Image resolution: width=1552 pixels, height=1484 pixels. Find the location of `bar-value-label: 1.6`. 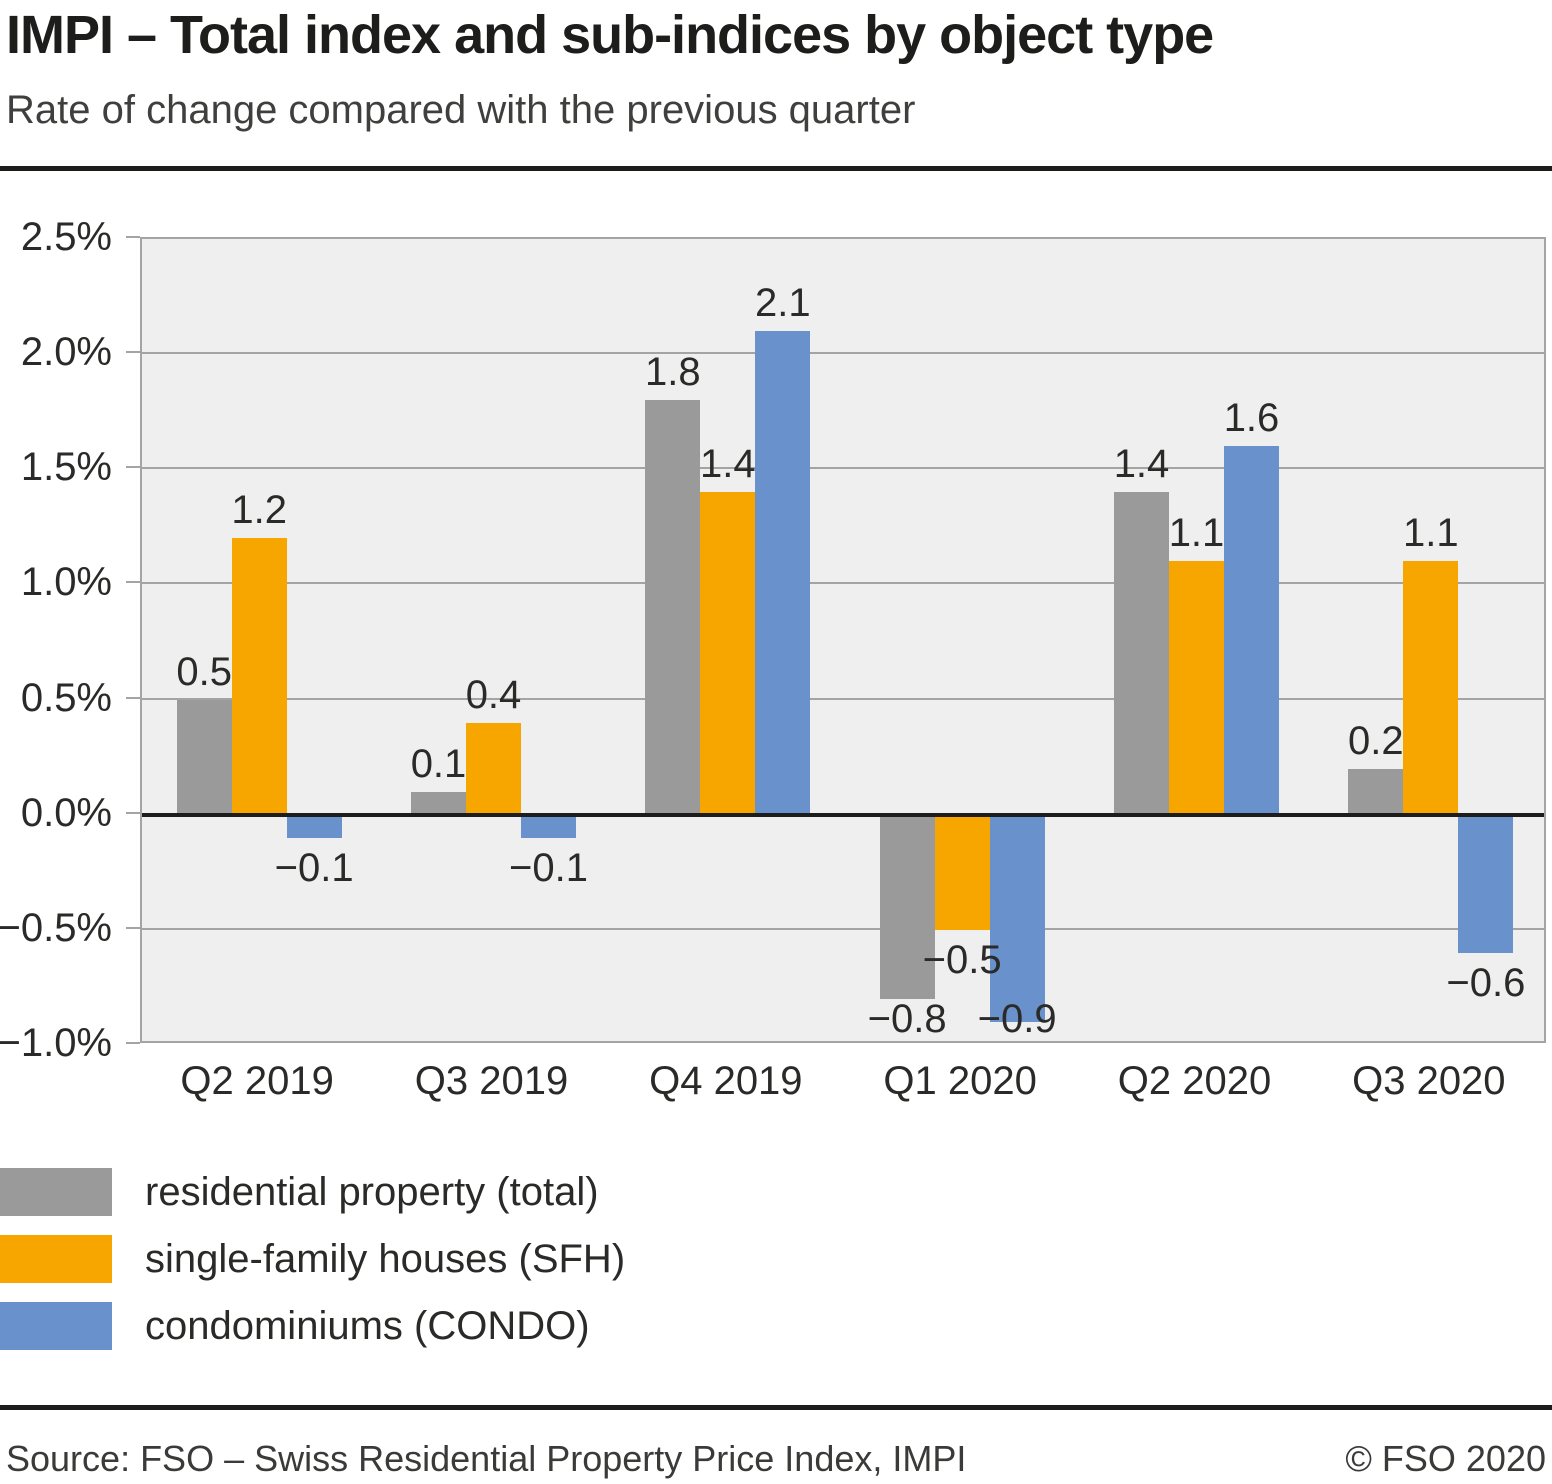

bar-value-label: 1.6 is located at coordinates (1251, 418).